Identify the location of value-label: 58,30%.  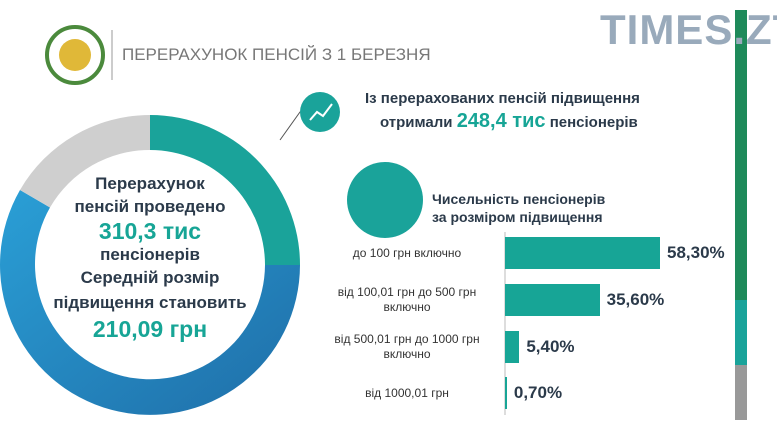
(696, 252).